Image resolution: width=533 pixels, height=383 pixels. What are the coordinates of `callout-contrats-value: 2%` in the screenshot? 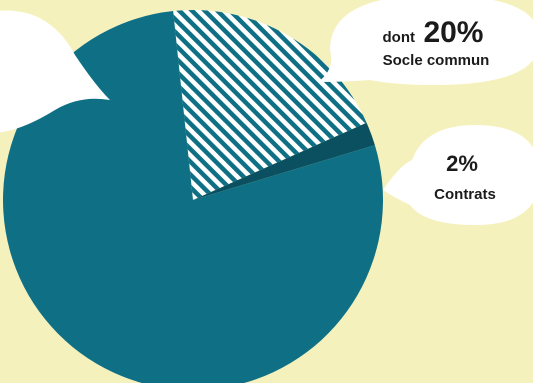 It's located at (462, 163).